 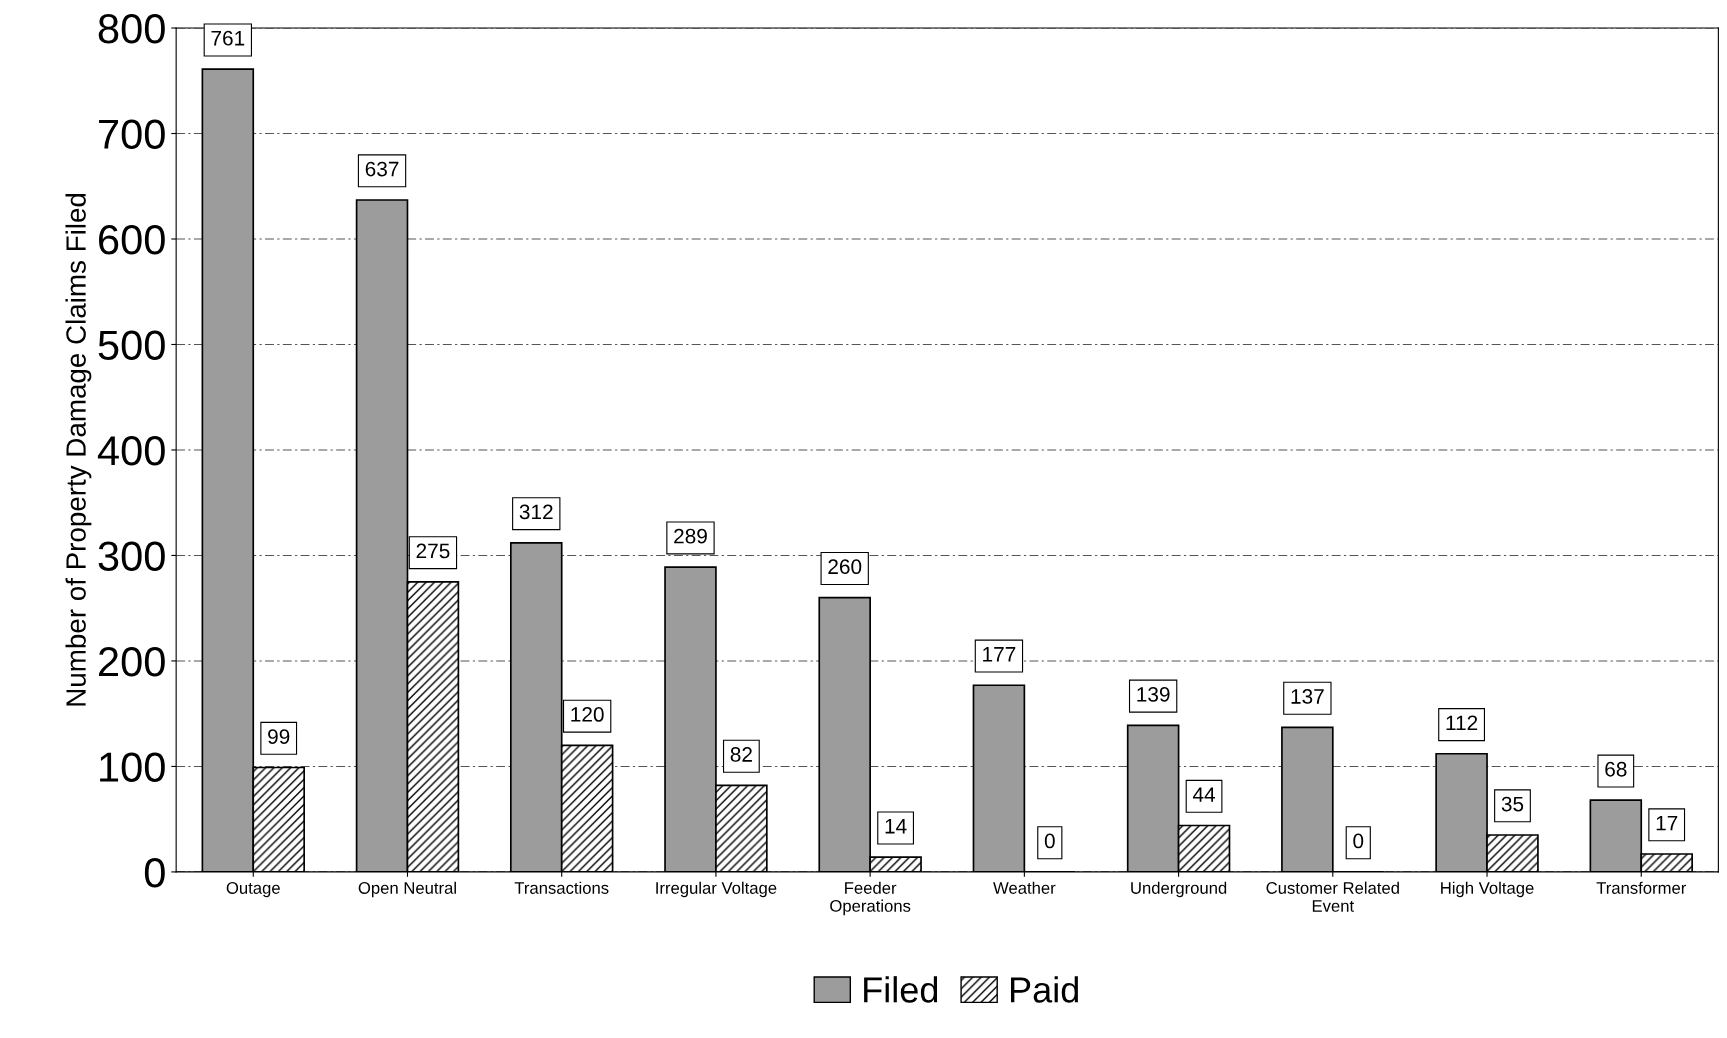 What do you see at coordinates (1204, 794) in the screenshot?
I see `data-label: 44` at bounding box center [1204, 794].